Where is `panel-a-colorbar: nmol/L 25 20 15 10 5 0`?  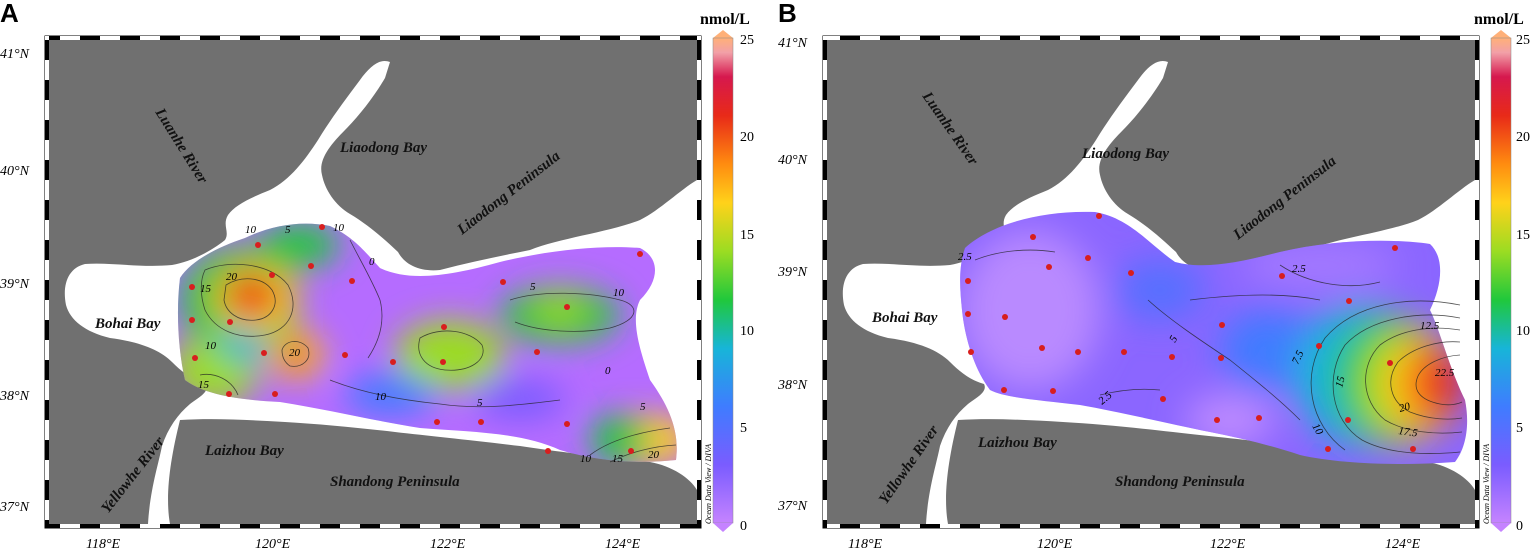 panel-a-colorbar: nmol/L 25 20 15 10 5 0 is located at coordinates (727, 272).